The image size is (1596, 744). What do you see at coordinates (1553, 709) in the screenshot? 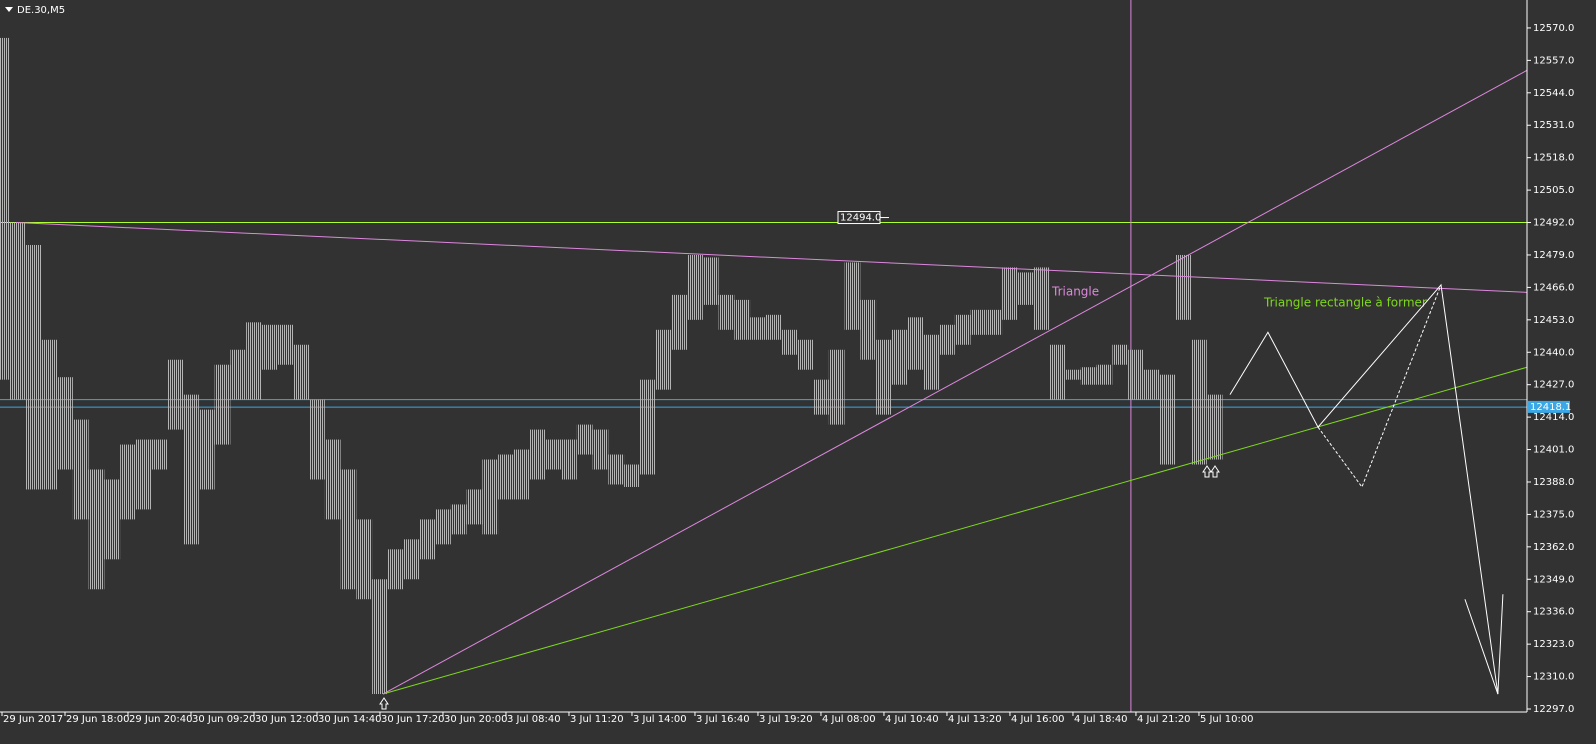
I see `y-tick-label: 12297.0` at bounding box center [1553, 709].